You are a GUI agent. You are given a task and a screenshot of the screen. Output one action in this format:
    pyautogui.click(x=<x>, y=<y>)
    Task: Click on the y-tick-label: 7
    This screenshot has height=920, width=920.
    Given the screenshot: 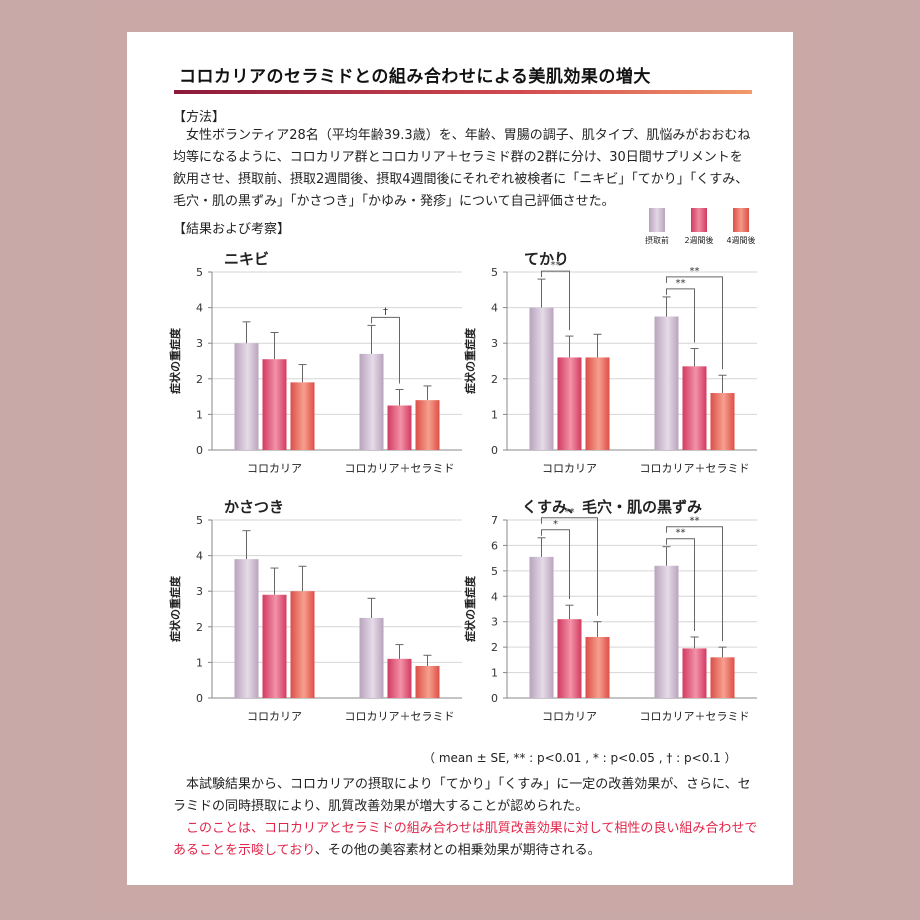 What is the action you would take?
    pyautogui.click(x=494, y=520)
    